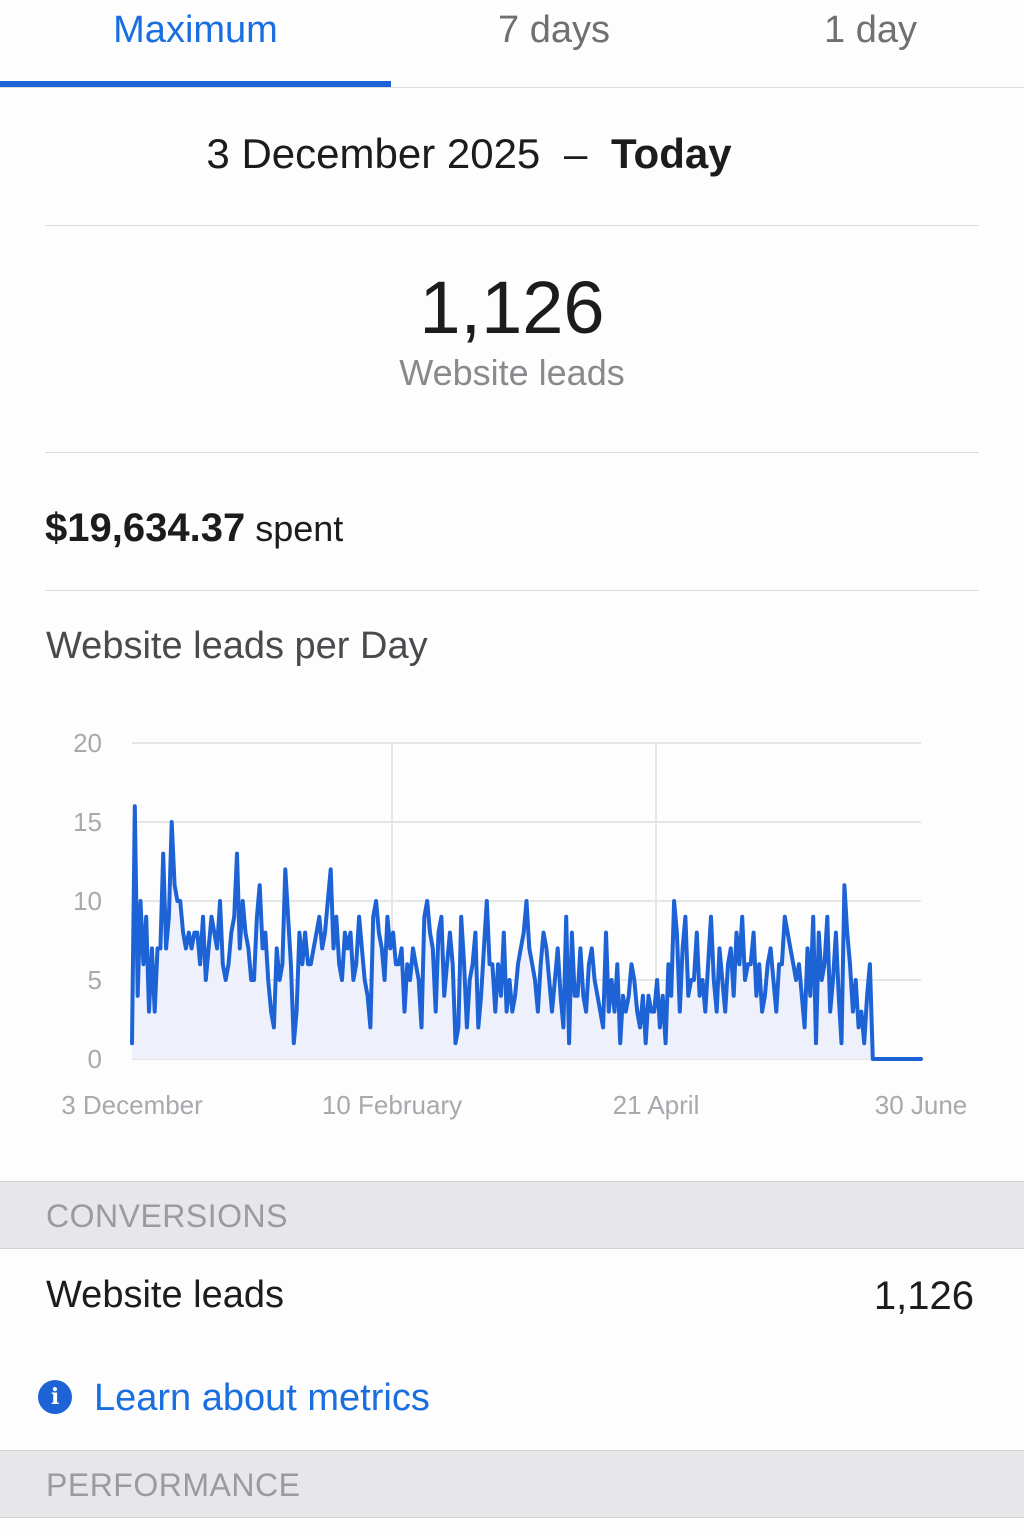 Image resolution: width=1024 pixels, height=1536 pixels. Describe the element at coordinates (512, 307) in the screenshot. I see `summary-value: 1,126` at that location.